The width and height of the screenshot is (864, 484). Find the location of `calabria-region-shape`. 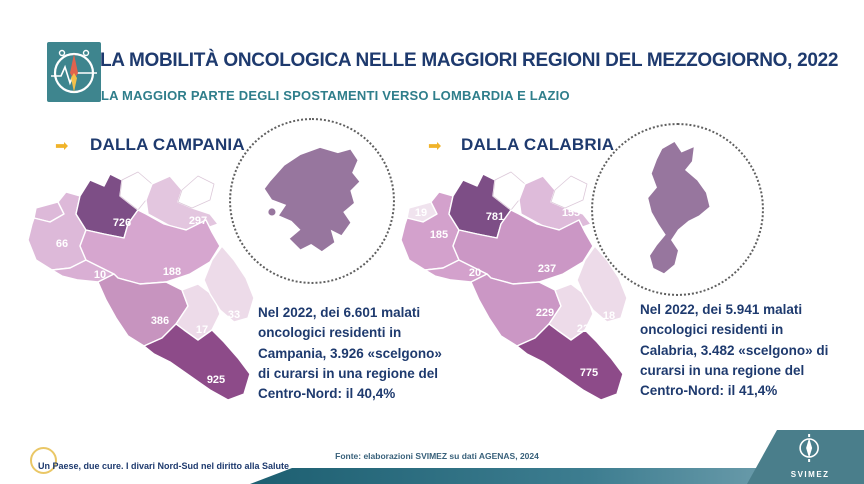

calabria-region-shape is located at coordinates (678, 208).